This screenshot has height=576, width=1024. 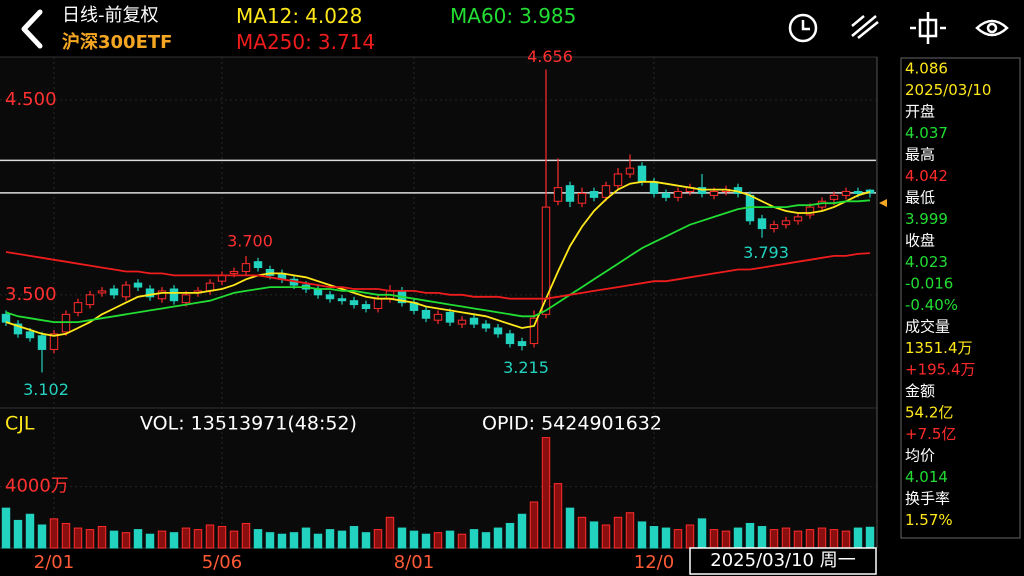 I want to click on y-tick-label: 4000万, so click(x=37, y=486).